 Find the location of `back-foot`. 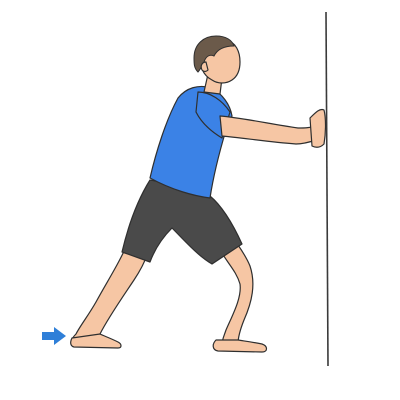

back-foot is located at coordinates (96, 341).